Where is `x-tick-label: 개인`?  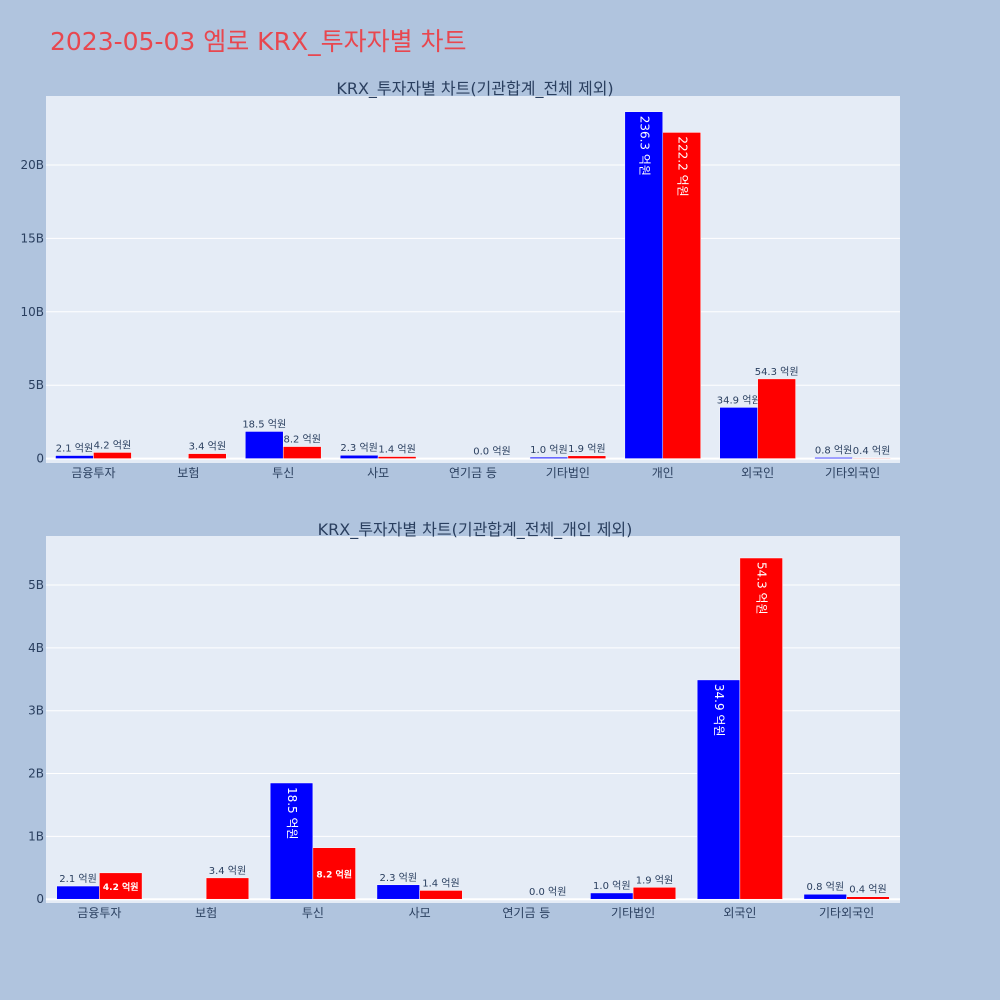 x-tick-label: 개인 is located at coordinates (663, 473).